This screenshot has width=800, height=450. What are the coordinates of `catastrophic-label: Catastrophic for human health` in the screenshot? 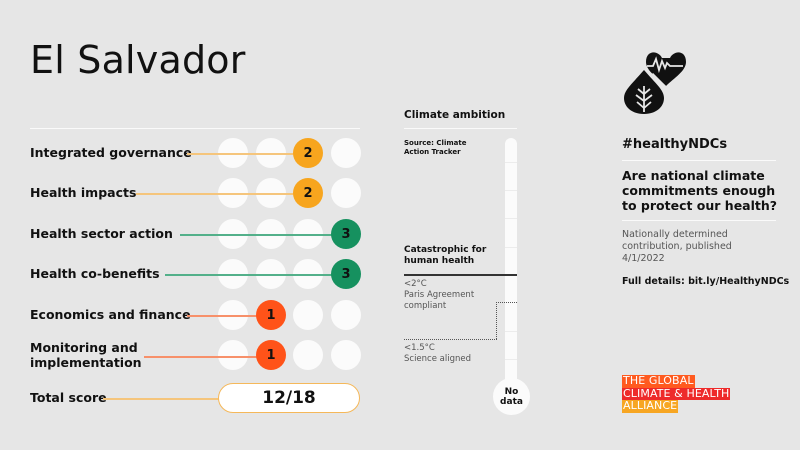 It's located at (445, 255).